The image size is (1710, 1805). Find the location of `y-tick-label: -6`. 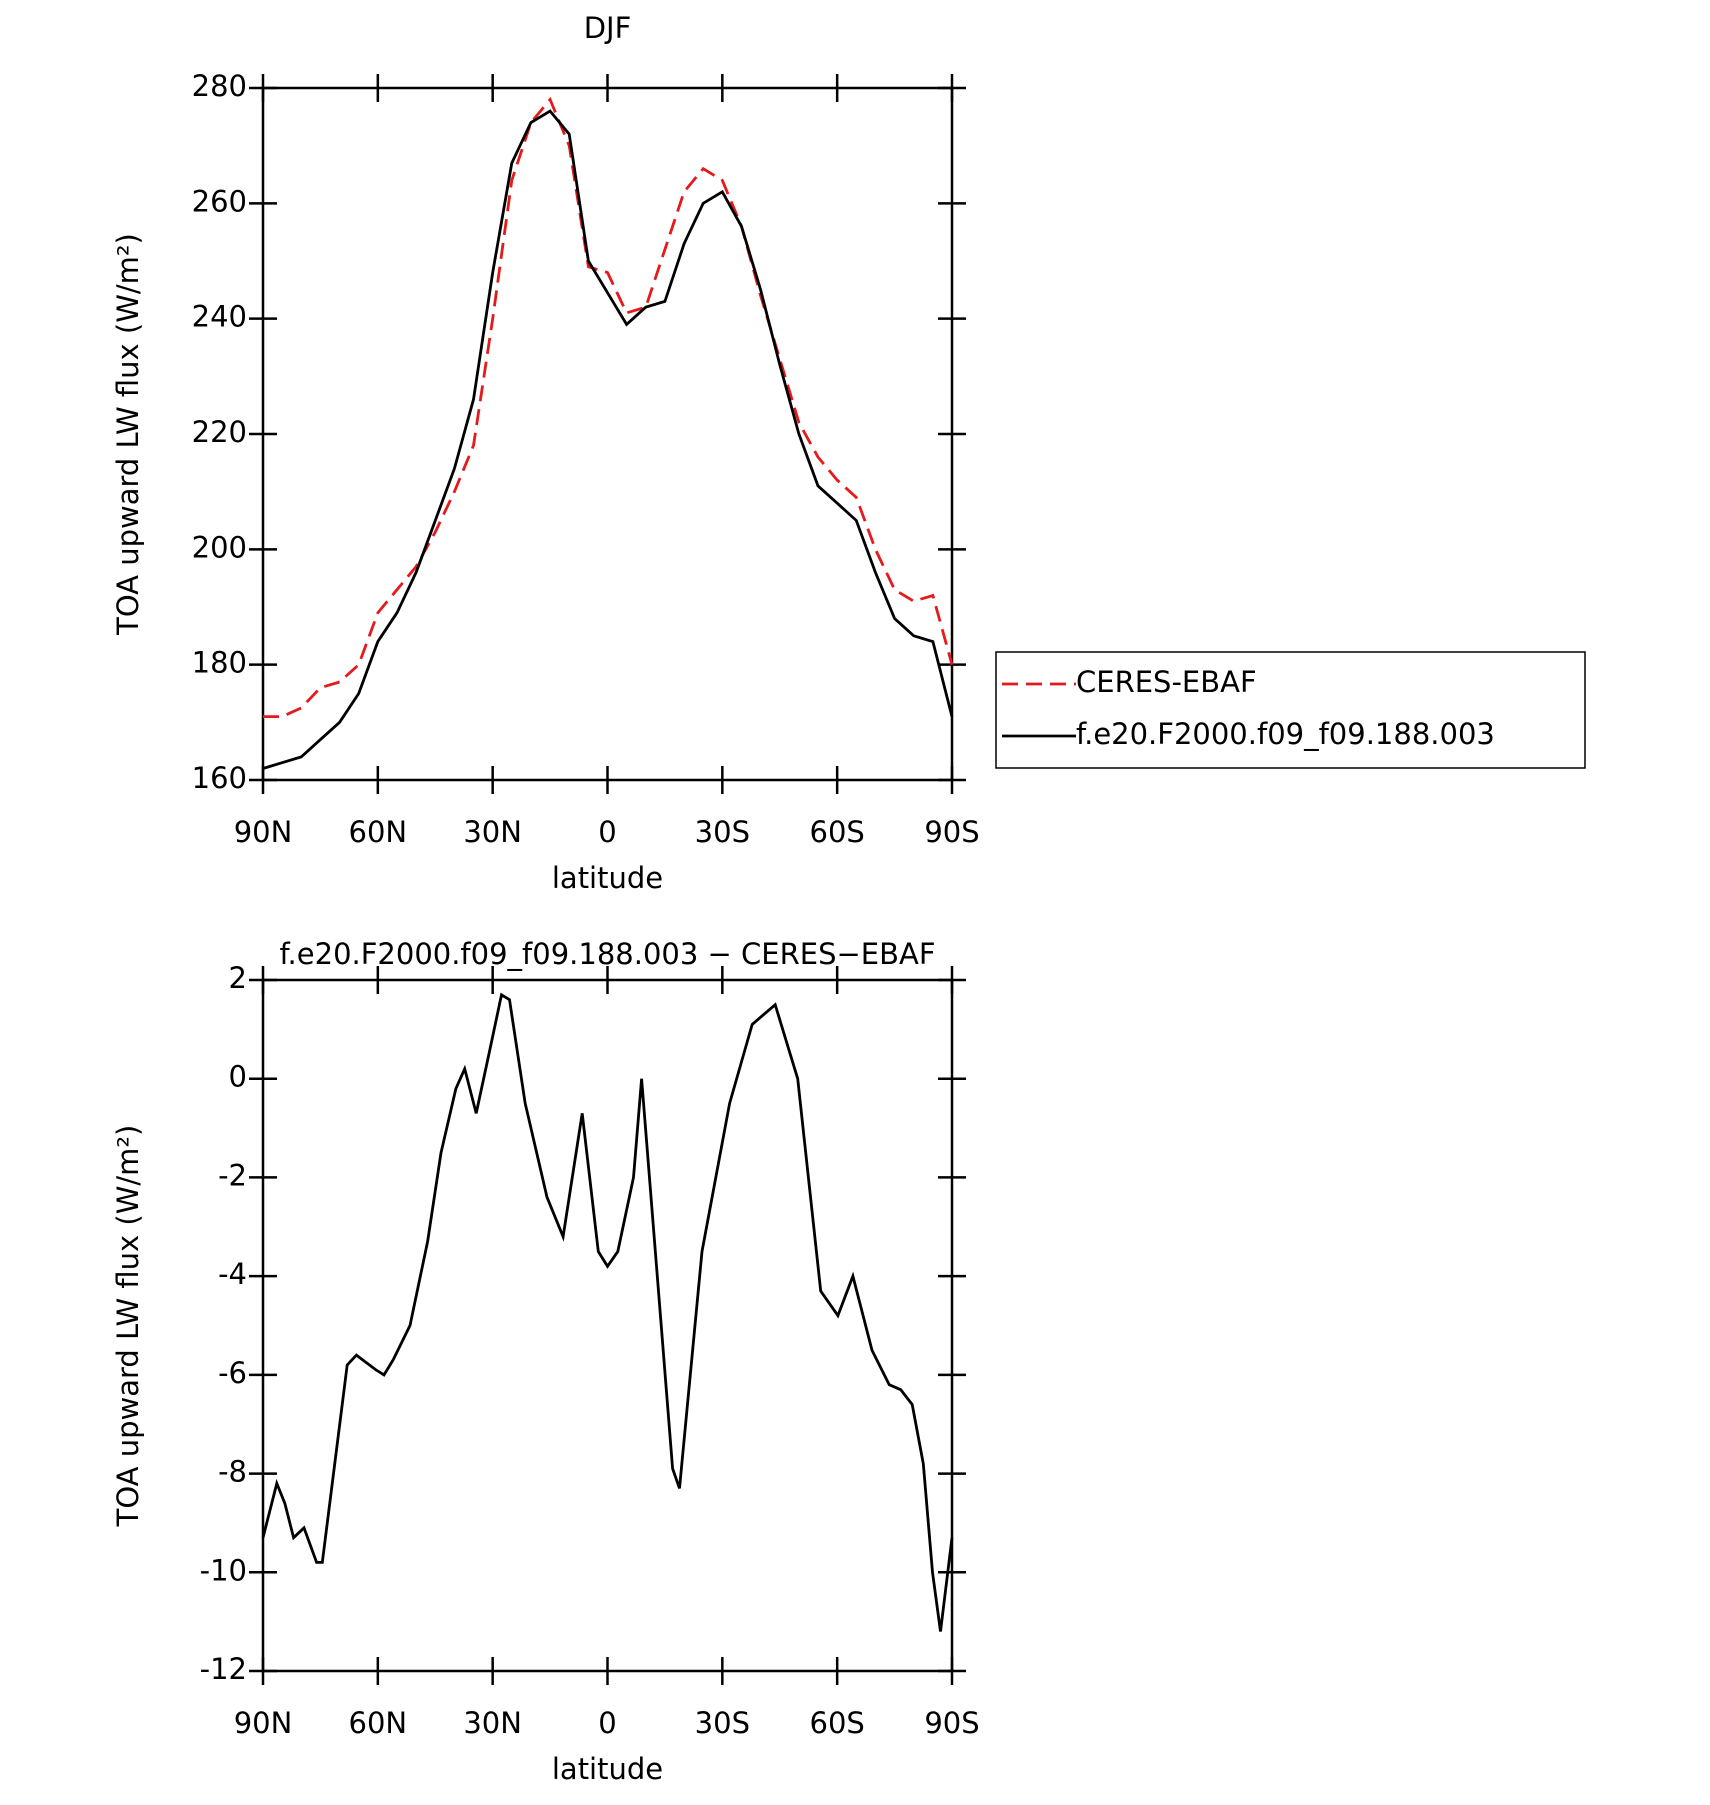

y-tick-label: -6 is located at coordinates (232, 1373).